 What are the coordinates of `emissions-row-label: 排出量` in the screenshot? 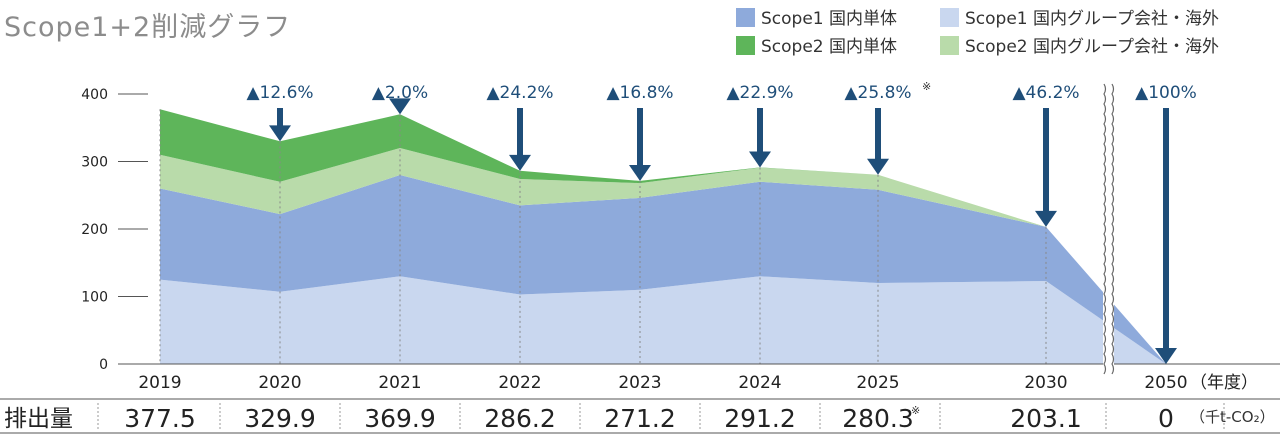 It's located at (38, 419).